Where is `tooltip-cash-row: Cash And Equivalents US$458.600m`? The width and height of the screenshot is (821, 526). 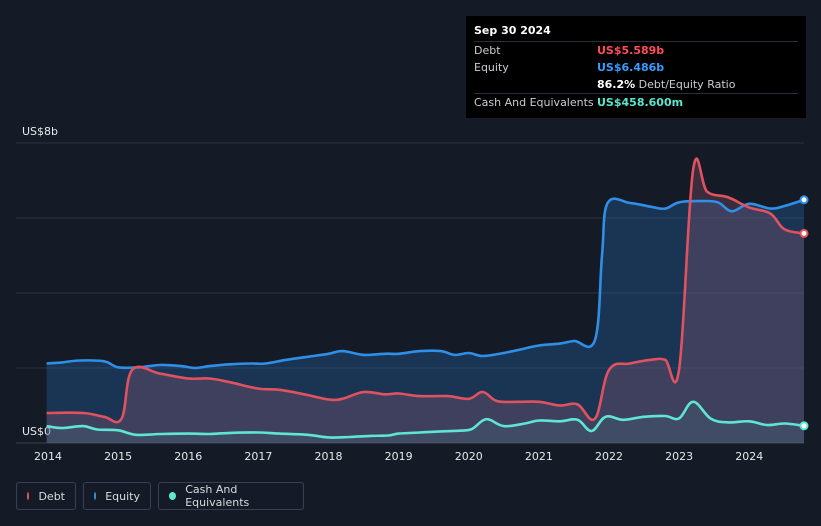 tooltip-cash-row: Cash And Equivalents US$458.600m is located at coordinates (636, 102).